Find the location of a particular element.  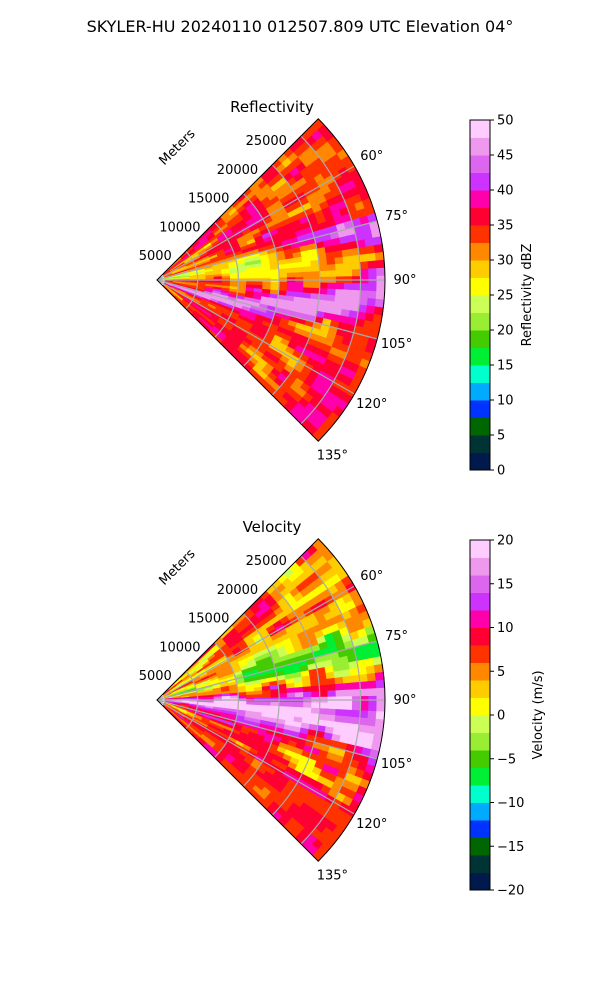

radial-tick-label: 20000 is located at coordinates (237, 590).